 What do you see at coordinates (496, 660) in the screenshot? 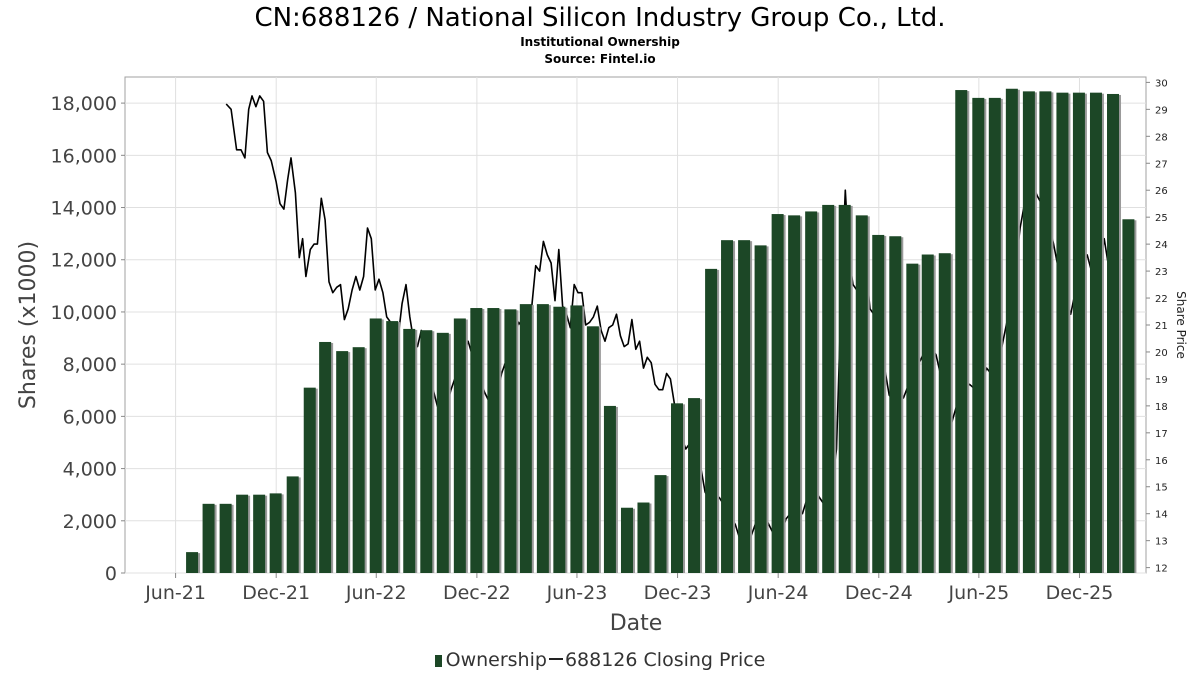
I see `ownership-legend-label: Ownership` at bounding box center [496, 660].